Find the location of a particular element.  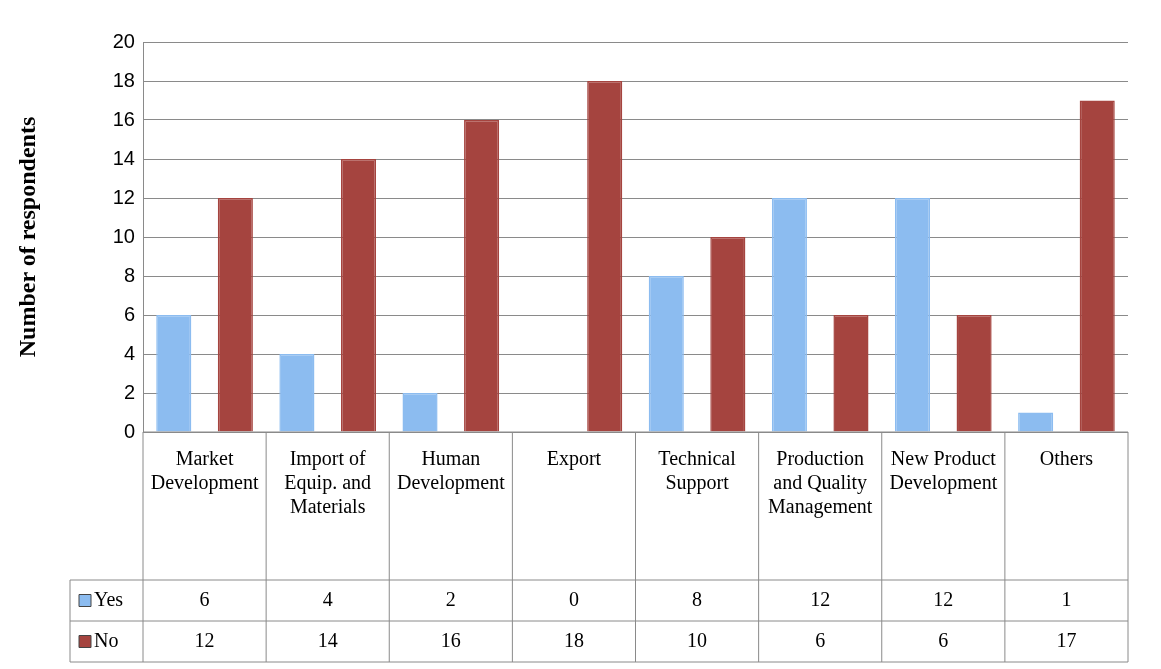

data-label: 4 is located at coordinates (327, 598).